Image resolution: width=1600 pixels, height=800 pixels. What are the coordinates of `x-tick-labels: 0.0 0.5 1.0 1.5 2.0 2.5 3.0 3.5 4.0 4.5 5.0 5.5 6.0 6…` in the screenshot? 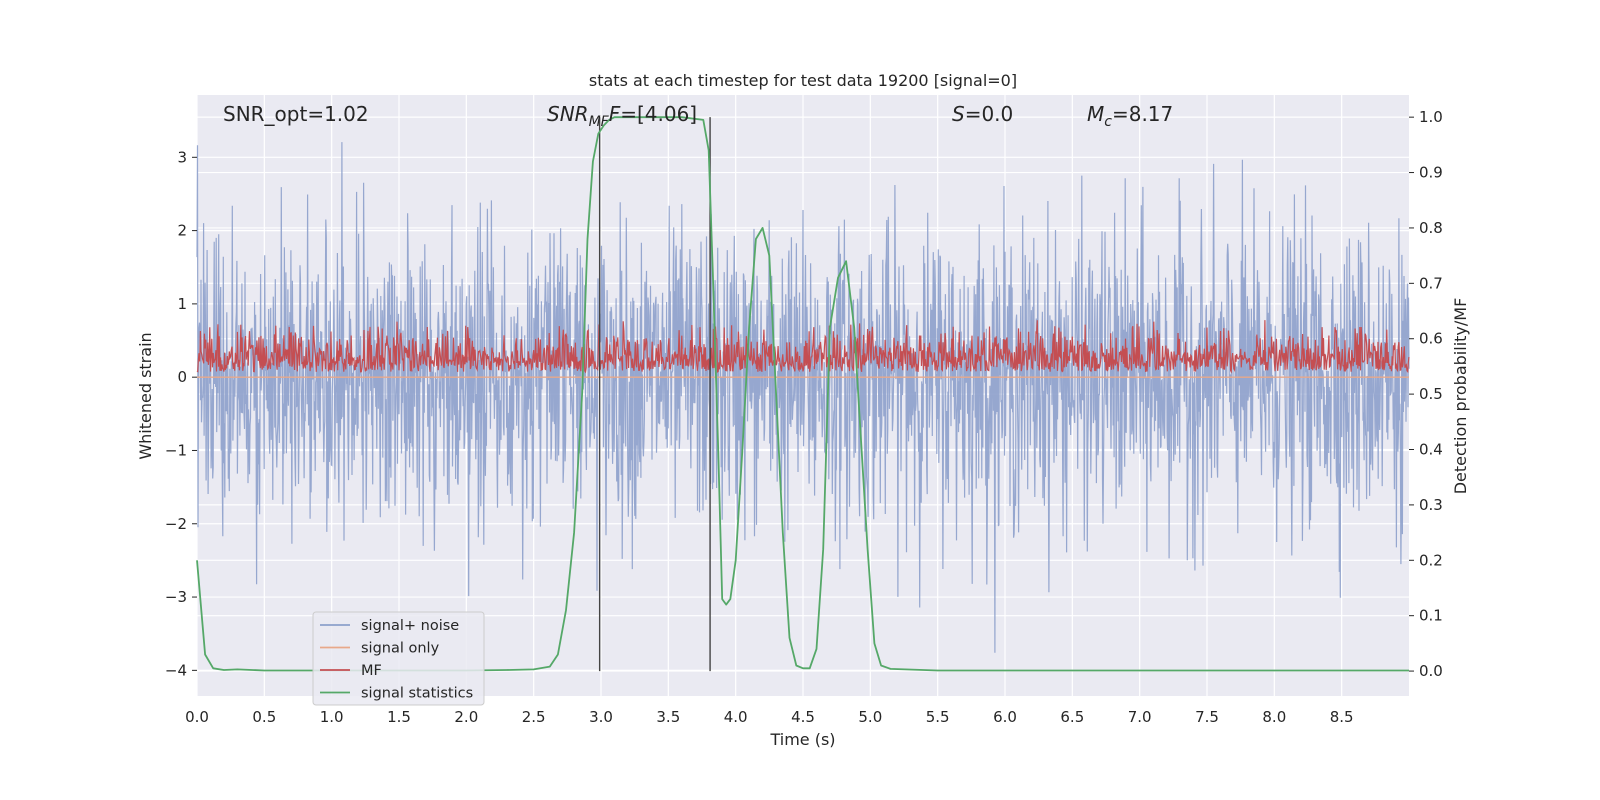 It's located at (769, 717).